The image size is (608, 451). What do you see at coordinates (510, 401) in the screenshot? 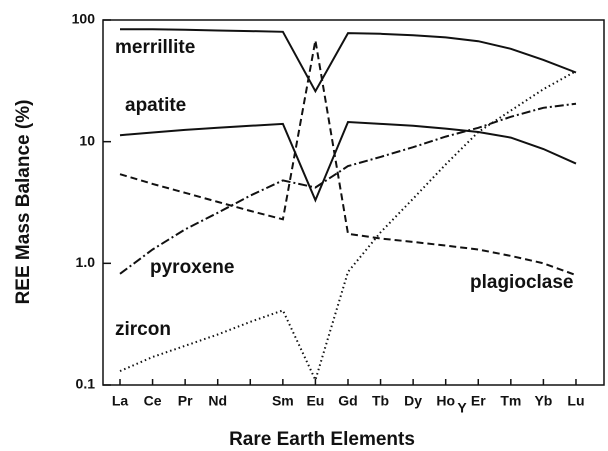
I see `x-tick-label: Tm` at bounding box center [510, 401].